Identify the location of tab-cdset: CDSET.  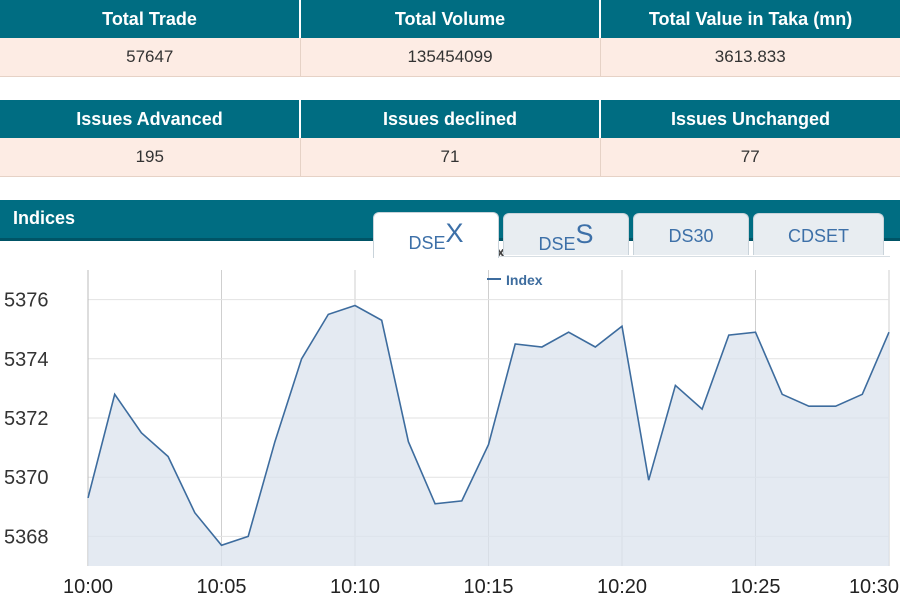
(818, 234).